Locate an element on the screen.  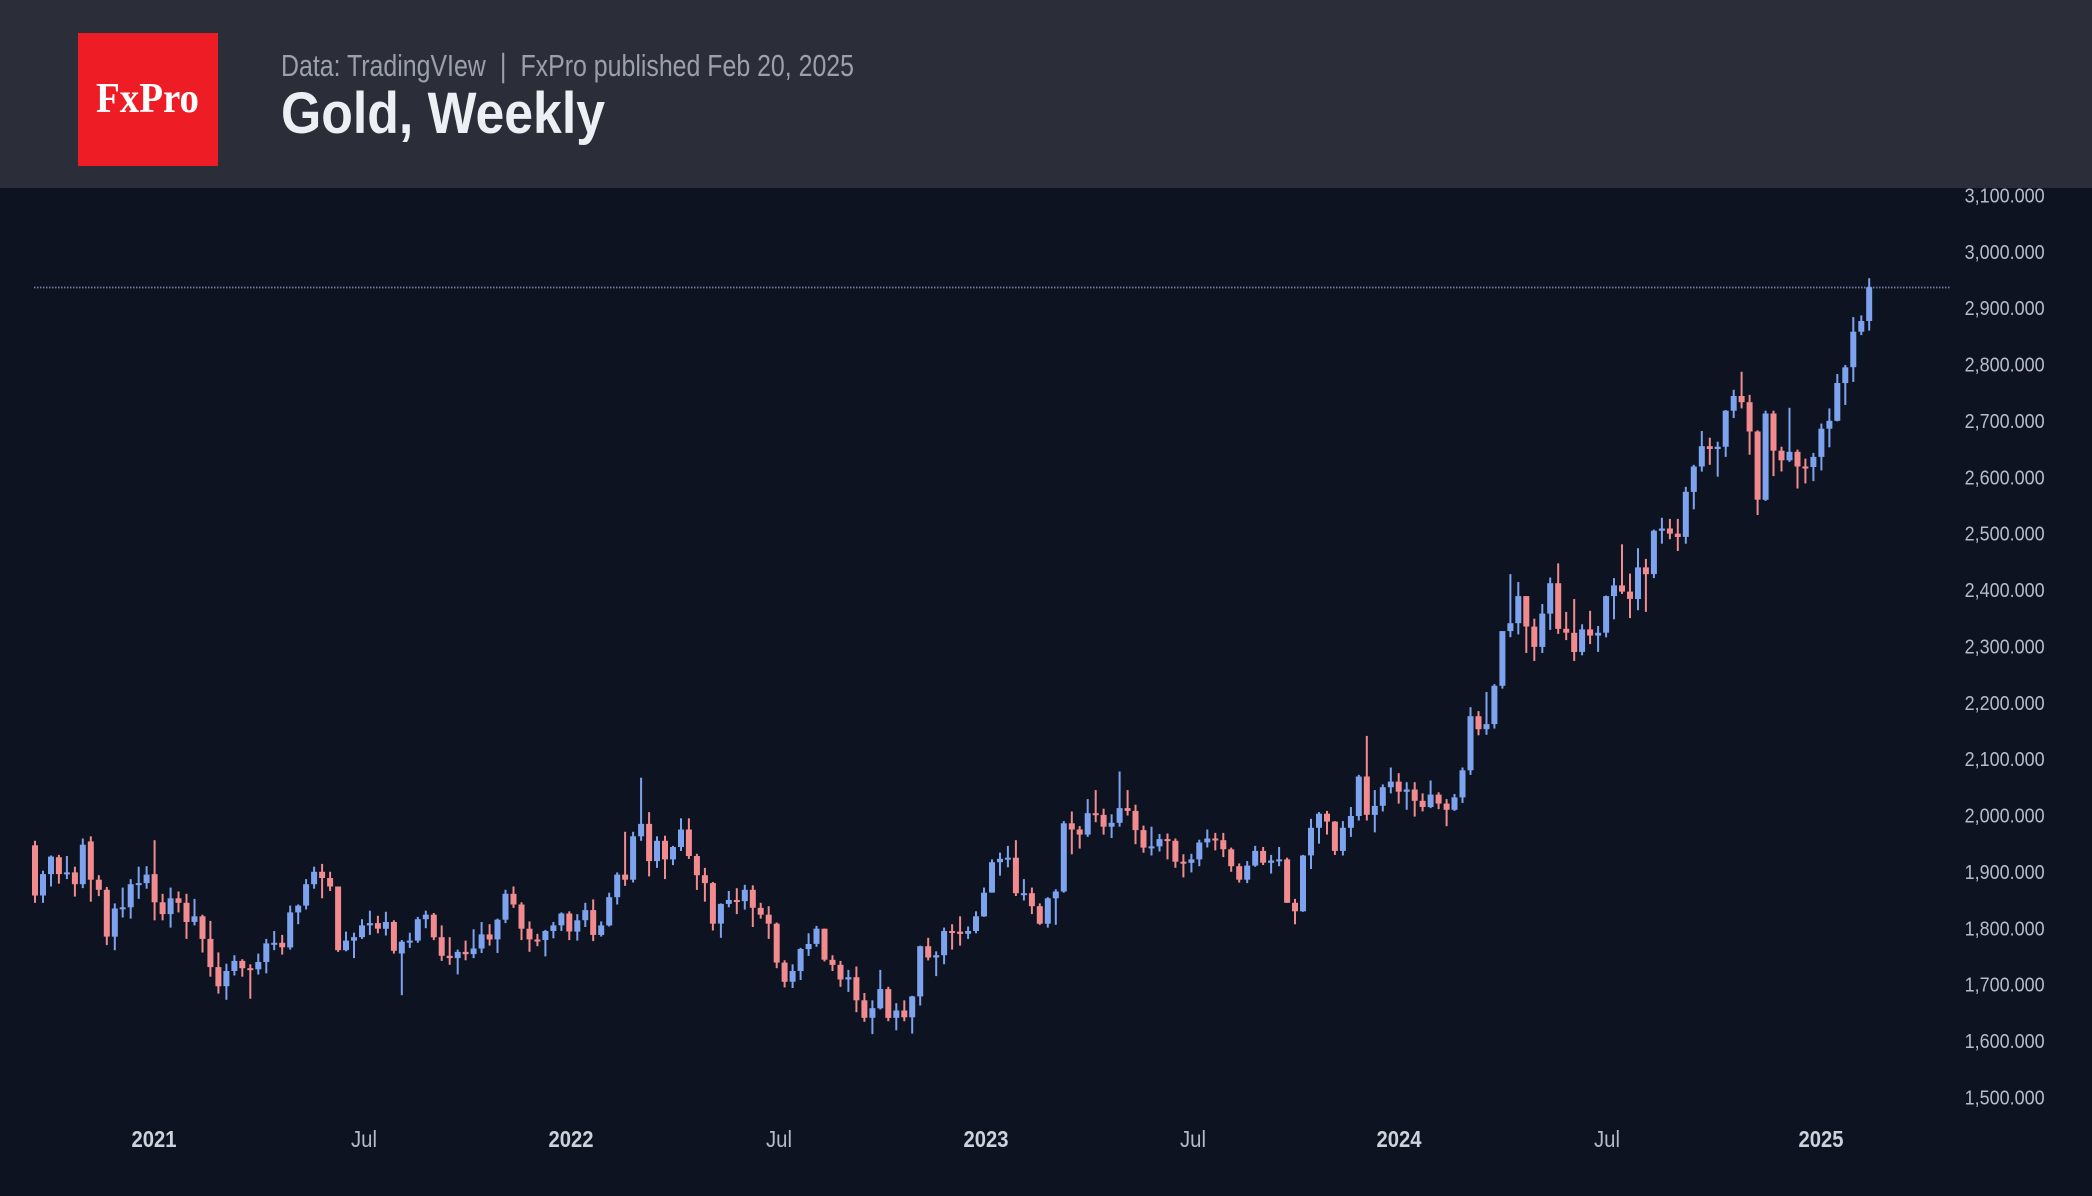
svg-text: 2,700.000 is located at coordinates (2005, 421).